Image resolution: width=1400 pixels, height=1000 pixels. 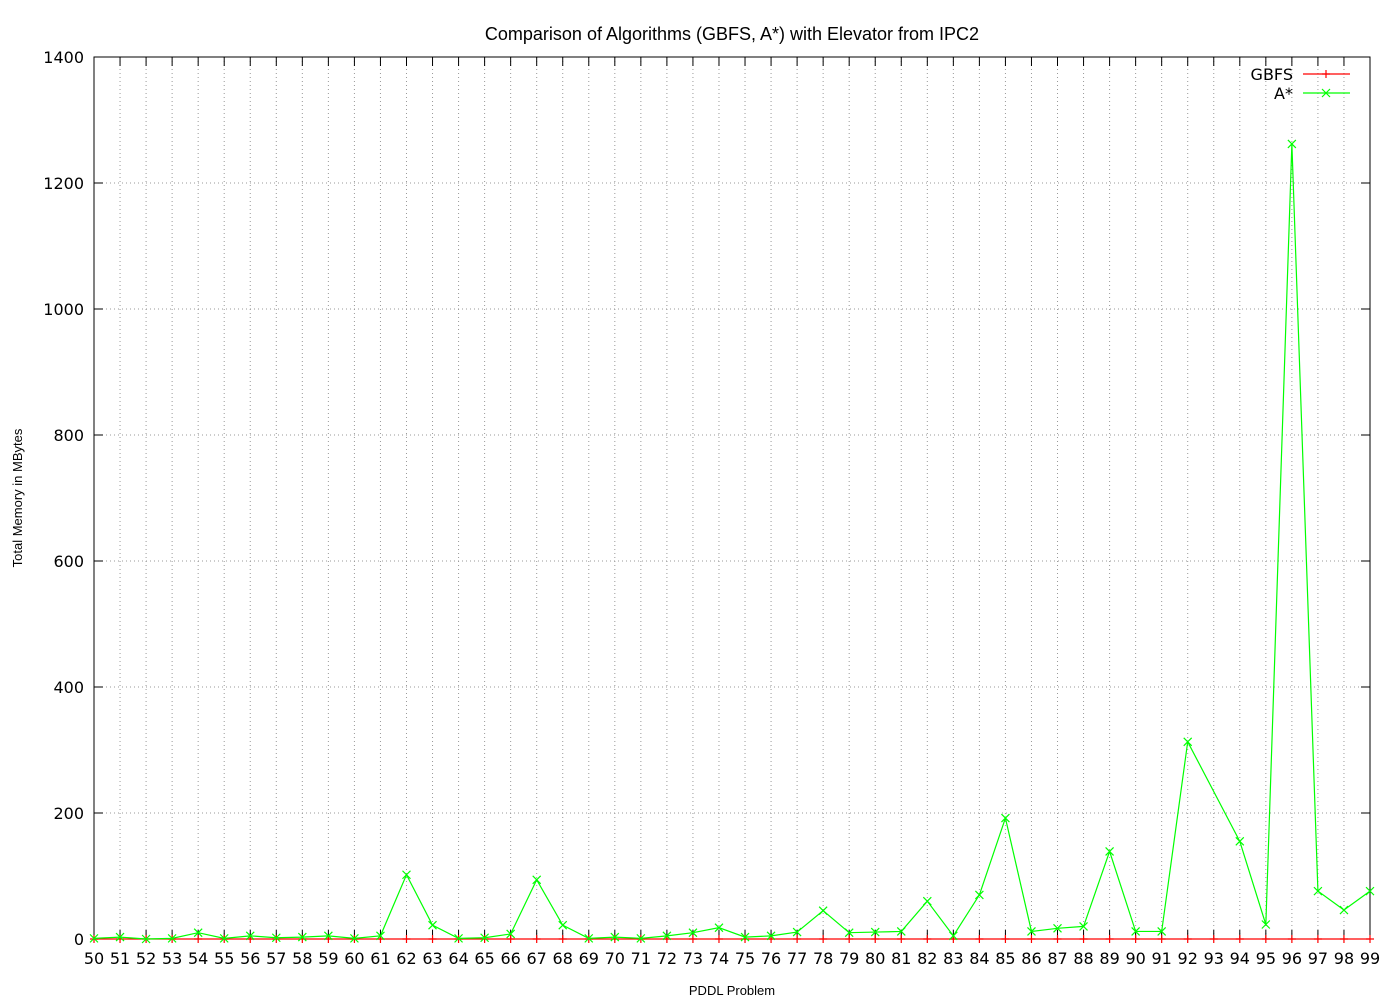 I want to click on x-tick-label: 52, so click(x=146, y=958).